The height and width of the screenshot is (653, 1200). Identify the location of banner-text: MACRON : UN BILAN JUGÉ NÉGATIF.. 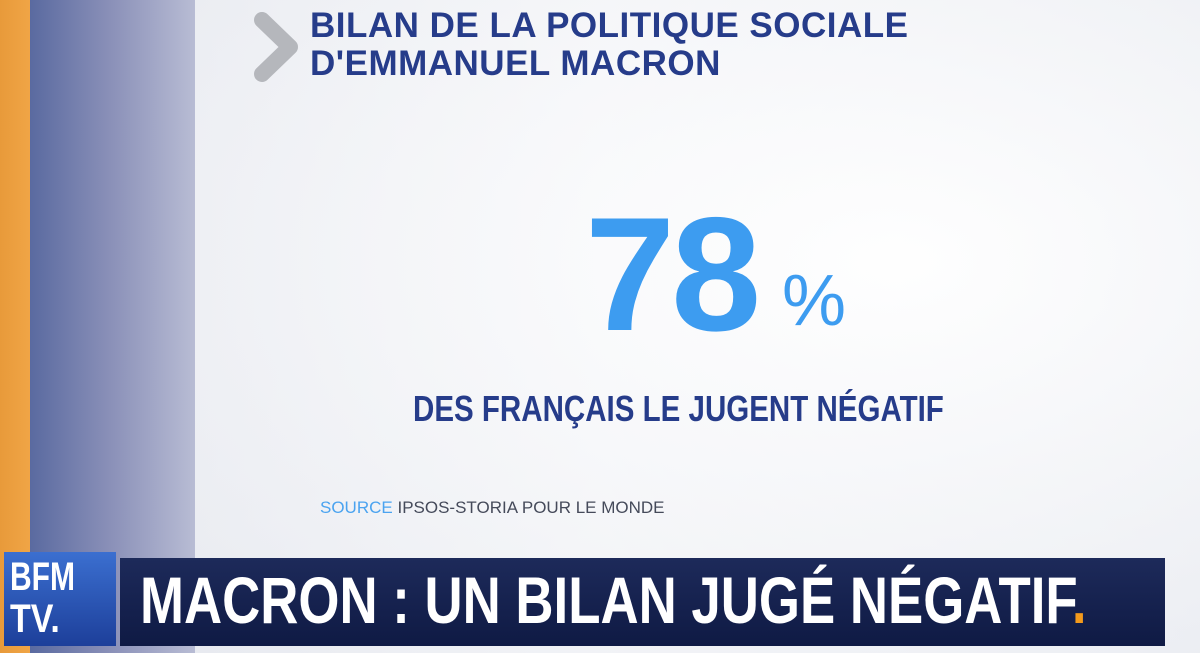
(670, 600).